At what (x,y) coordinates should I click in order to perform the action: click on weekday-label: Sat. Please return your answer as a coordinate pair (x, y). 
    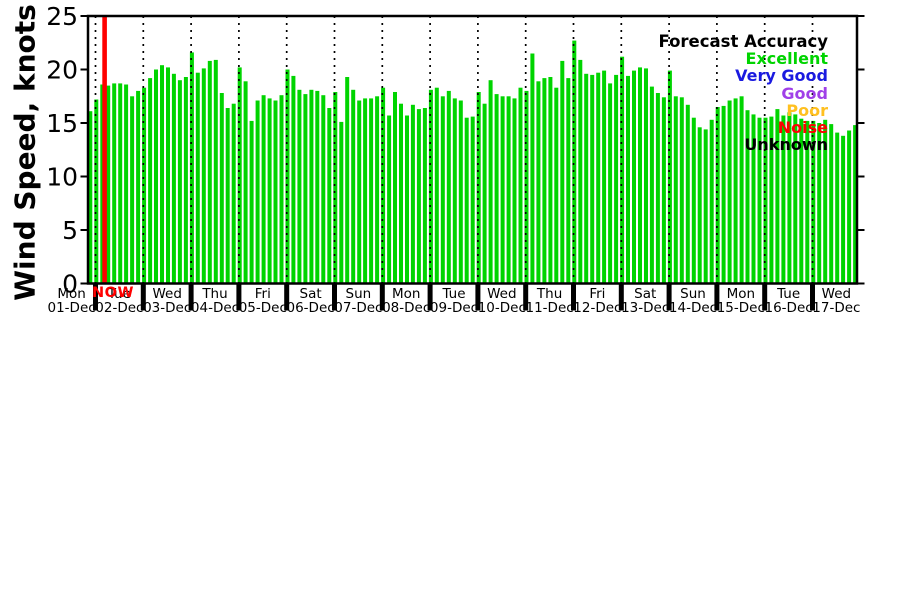
    Looking at the image, I should click on (311, 294).